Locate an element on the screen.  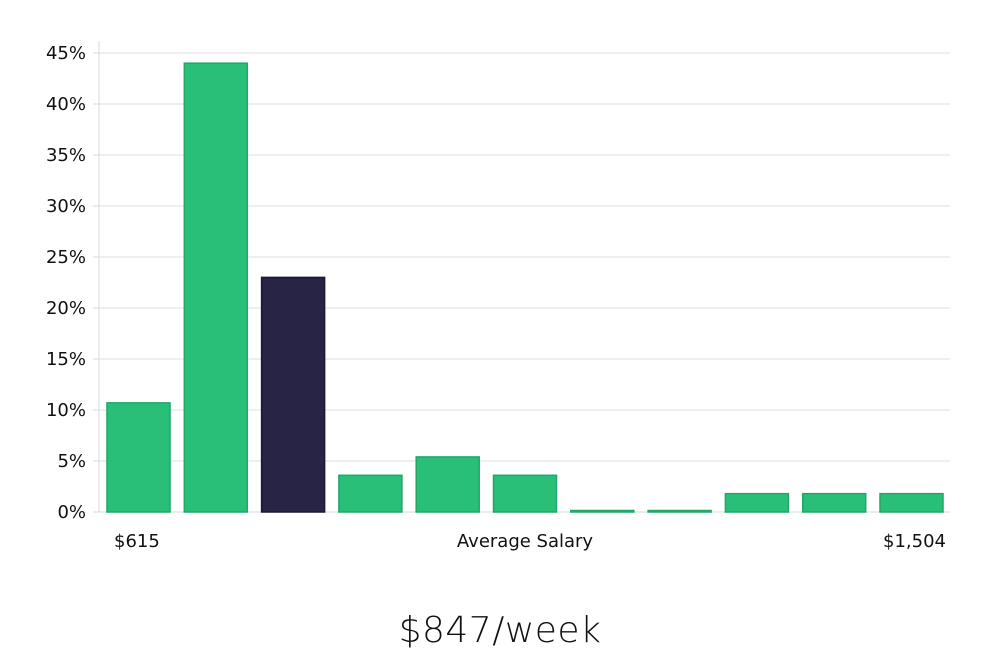
y-tick-label: 30% is located at coordinates (66, 206).